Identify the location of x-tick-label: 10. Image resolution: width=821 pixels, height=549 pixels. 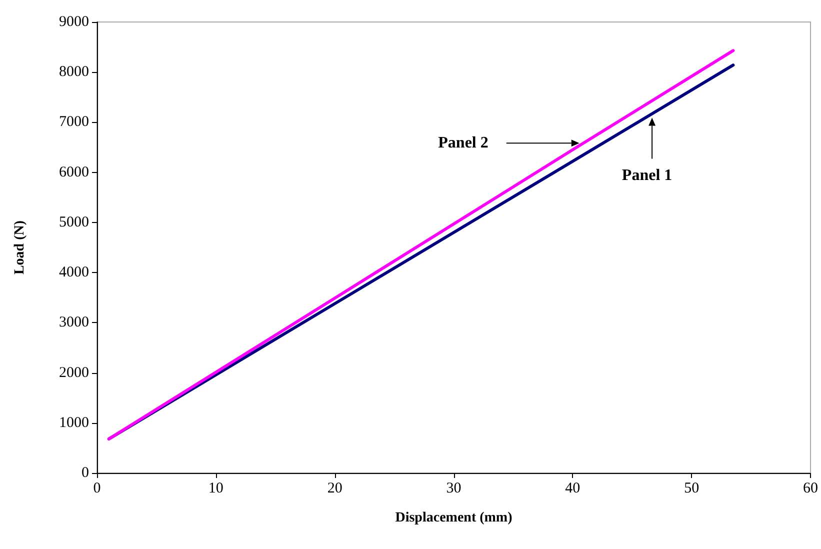
(216, 488).